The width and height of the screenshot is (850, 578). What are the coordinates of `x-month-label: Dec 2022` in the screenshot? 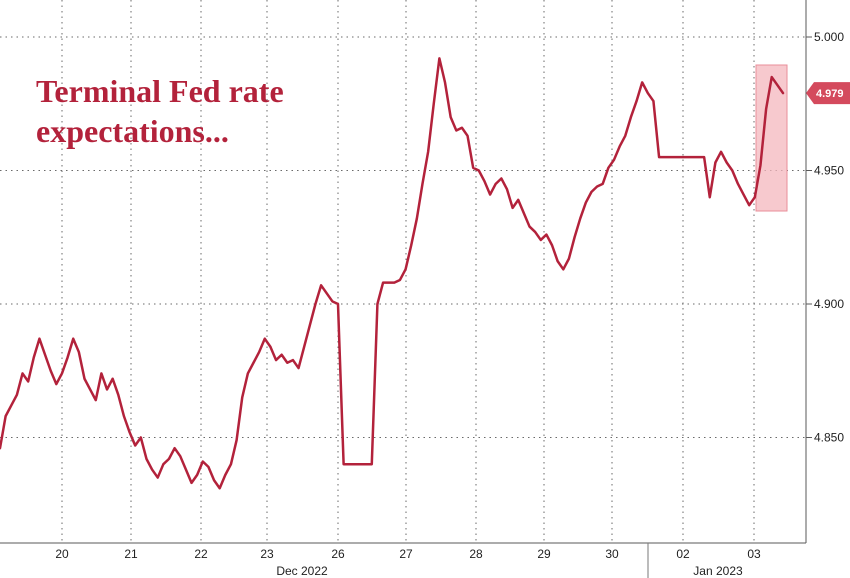 It's located at (302, 571).